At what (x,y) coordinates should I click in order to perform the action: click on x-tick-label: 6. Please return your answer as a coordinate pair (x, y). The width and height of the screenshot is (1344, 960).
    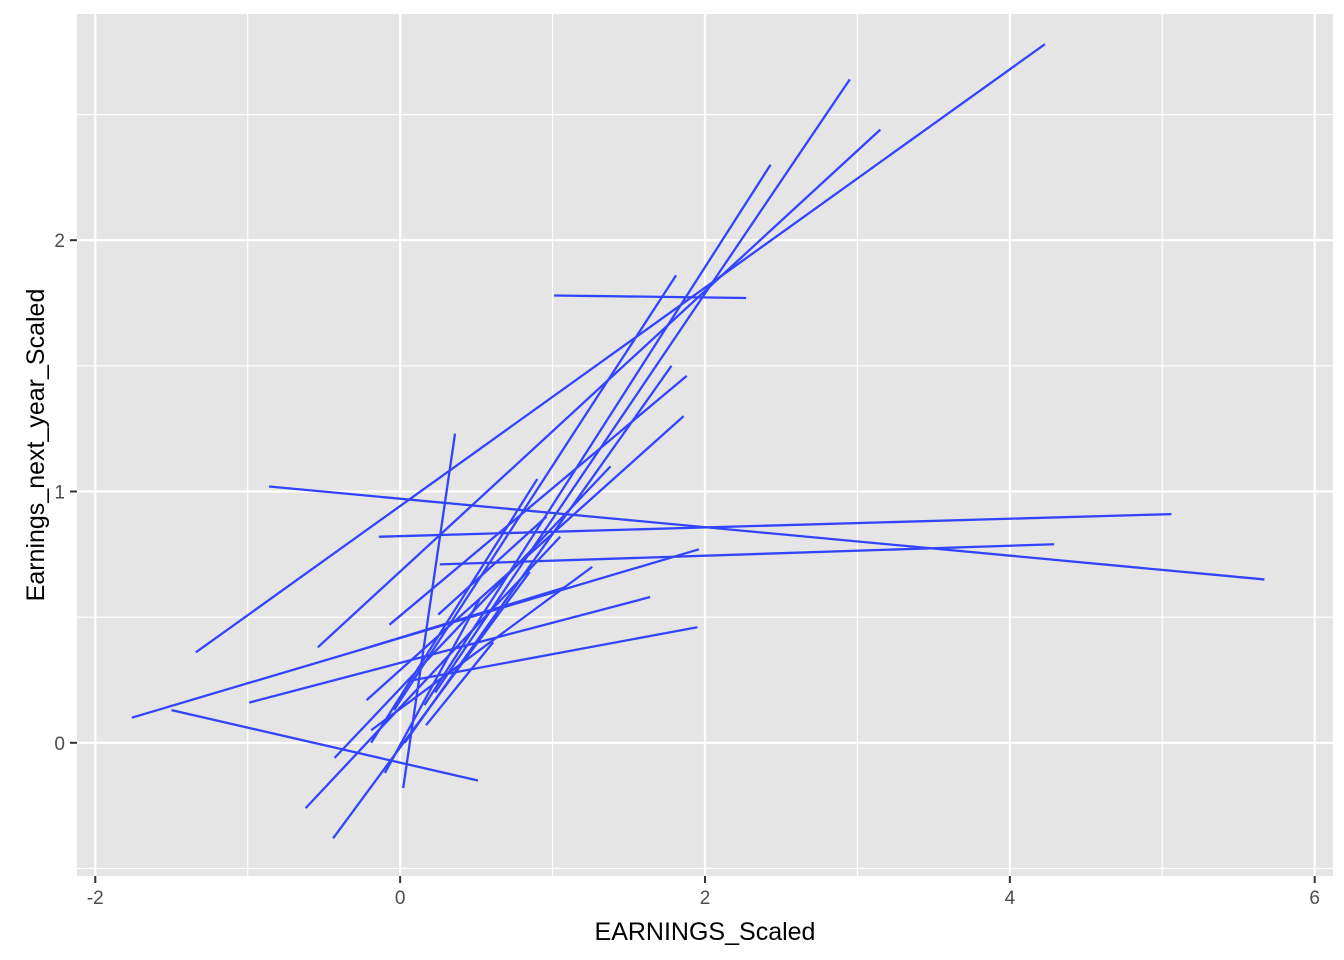
    Looking at the image, I should click on (1314, 898).